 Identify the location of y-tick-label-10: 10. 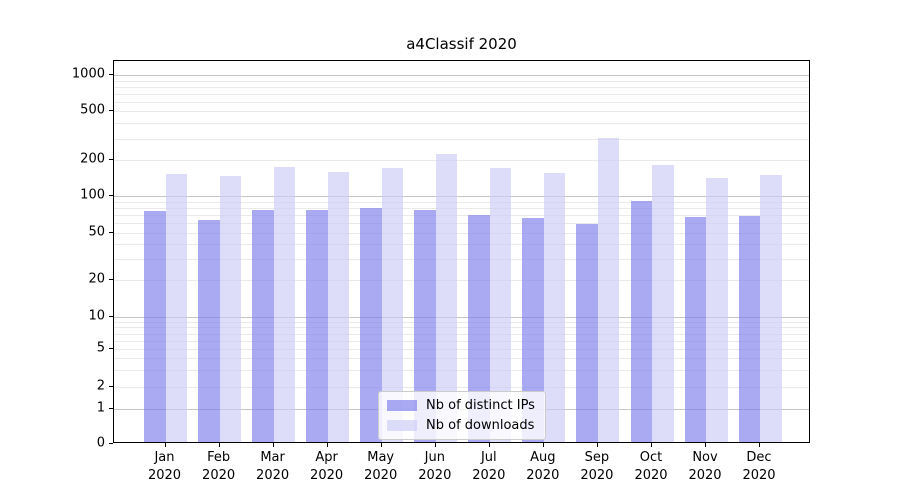
(96, 316).